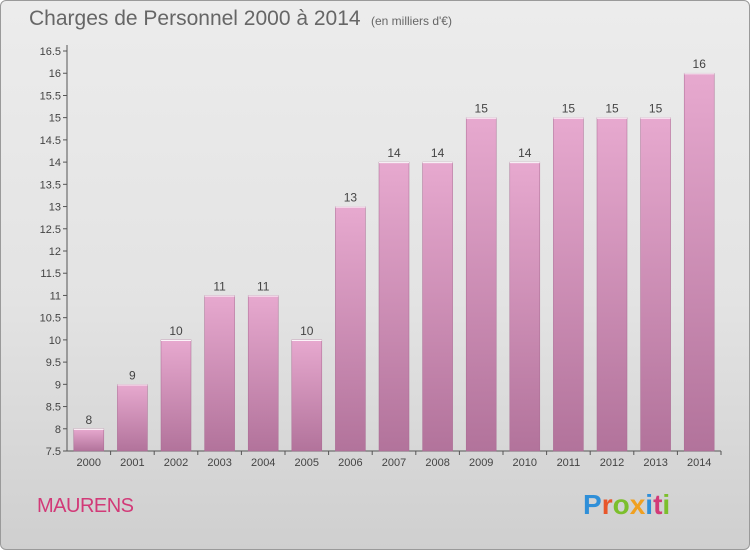 This screenshot has width=750, height=550. I want to click on x-tick-label: 2006, so click(350, 463).